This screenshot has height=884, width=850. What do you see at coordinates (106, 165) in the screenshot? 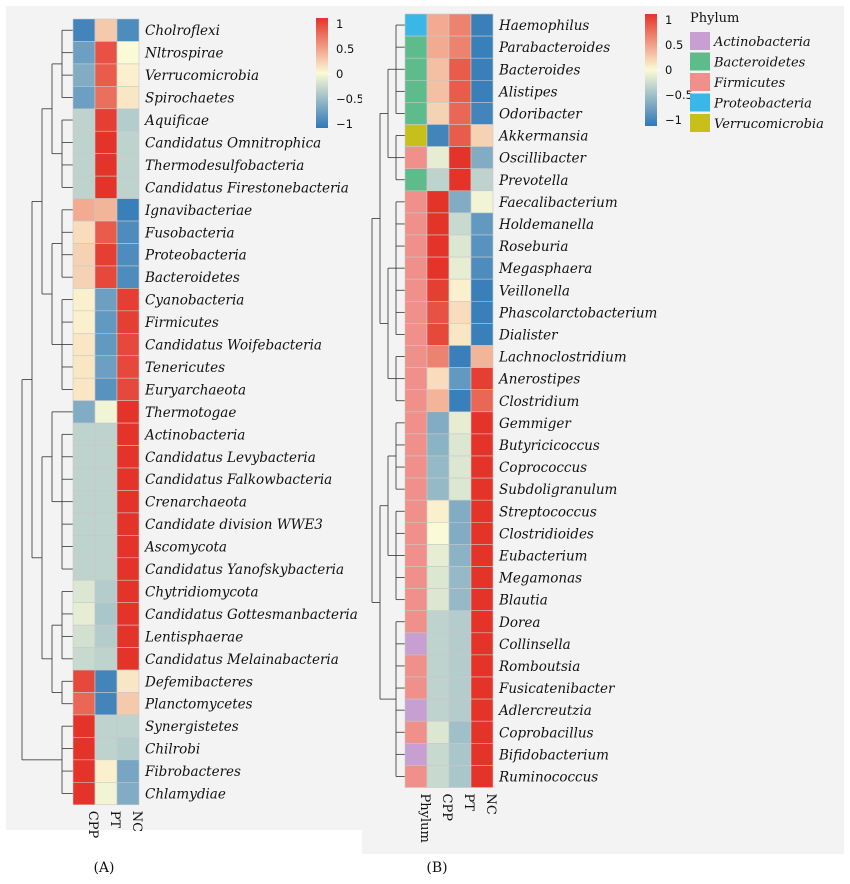
I see `cell-a-thermodesulfobacteria-pt` at bounding box center [106, 165].